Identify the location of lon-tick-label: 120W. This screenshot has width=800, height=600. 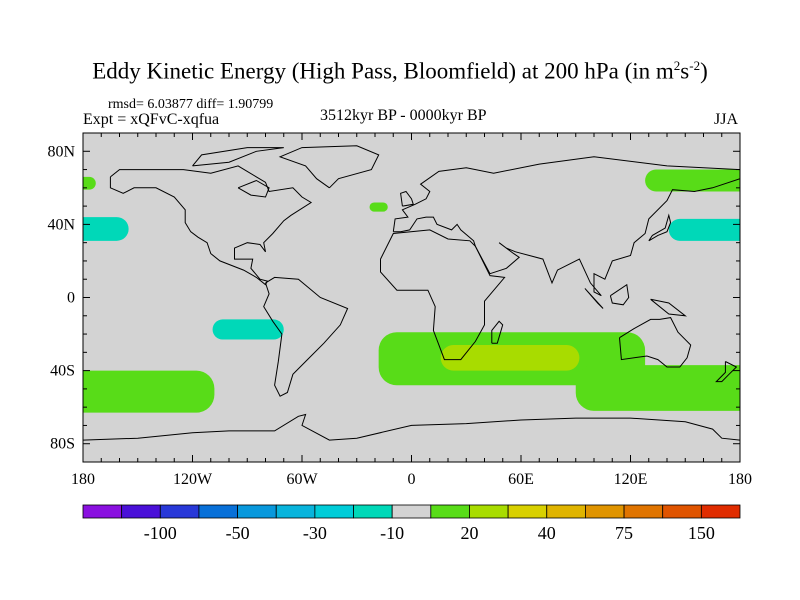
(193, 479).